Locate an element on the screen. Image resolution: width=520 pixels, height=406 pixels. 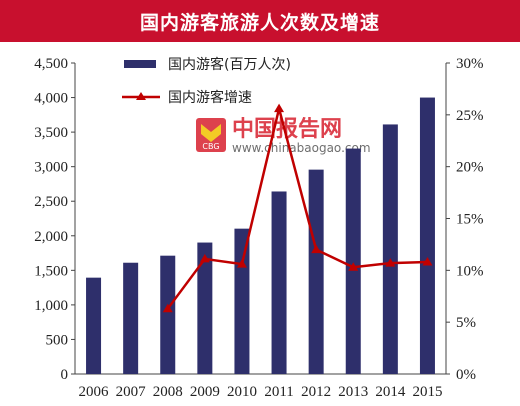
x-tick-label: 2008 is located at coordinates (168, 392).